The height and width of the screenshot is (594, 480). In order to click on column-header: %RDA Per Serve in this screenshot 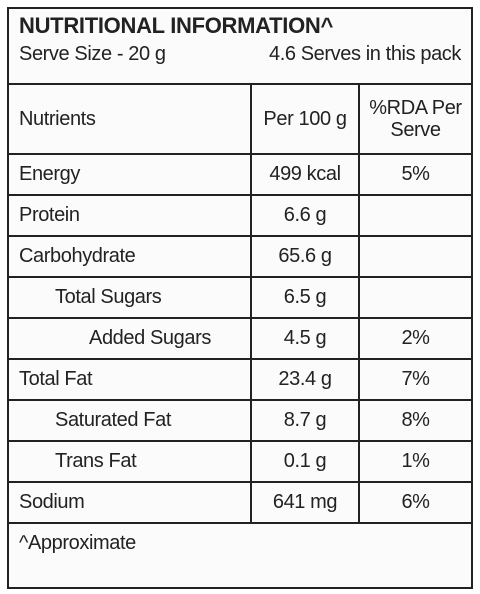, I will do `click(414, 120)`.